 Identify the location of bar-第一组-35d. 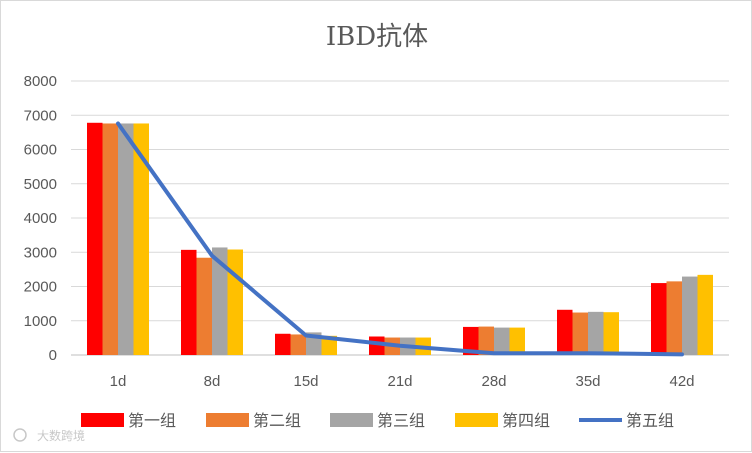
(565, 332).